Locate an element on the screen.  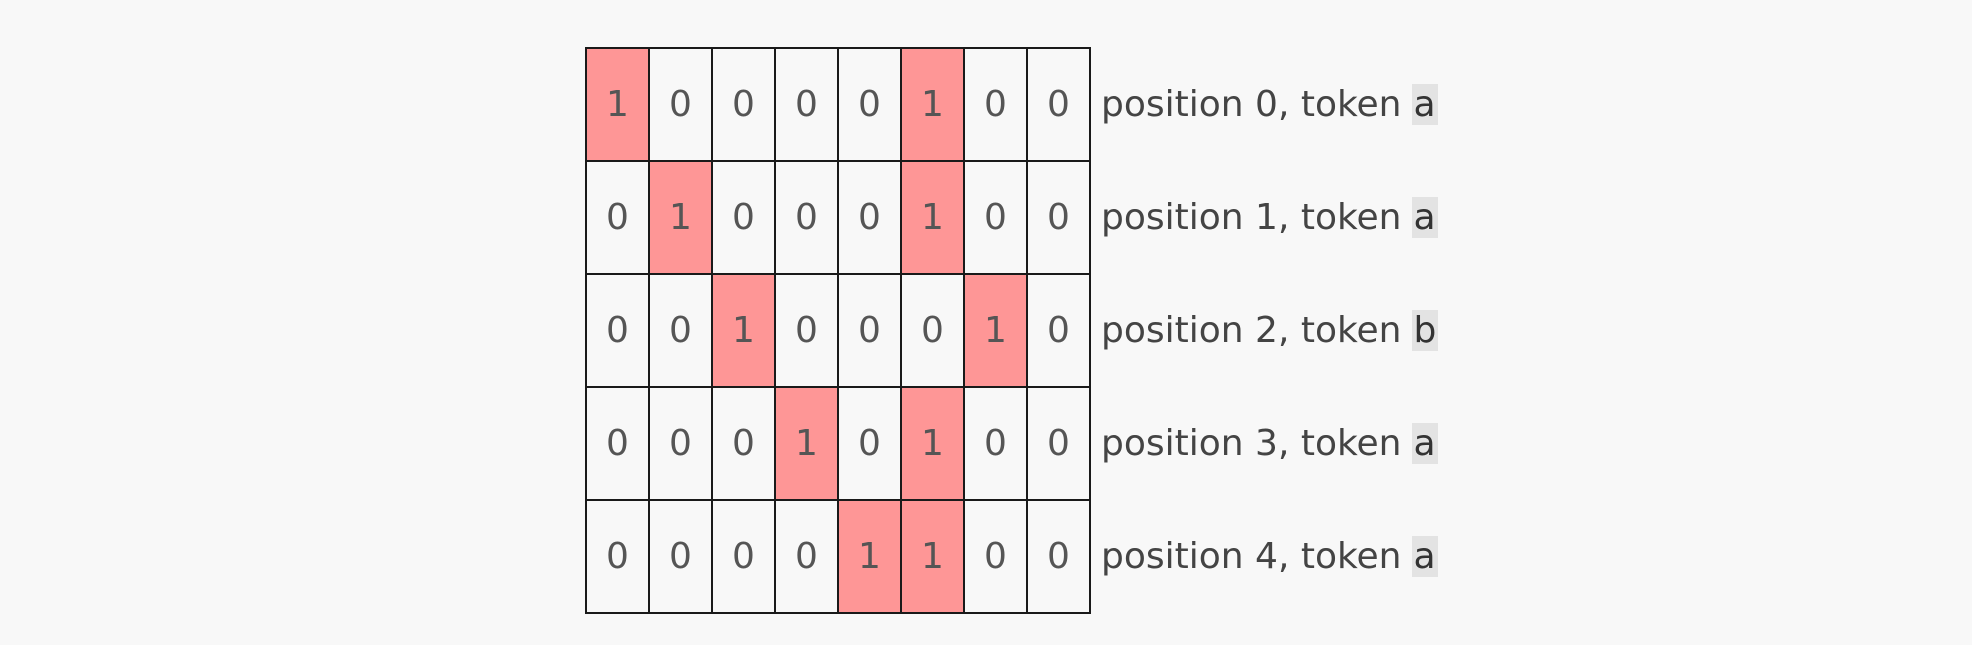
row-label: position 2, token b is located at coordinates (1270, 330).